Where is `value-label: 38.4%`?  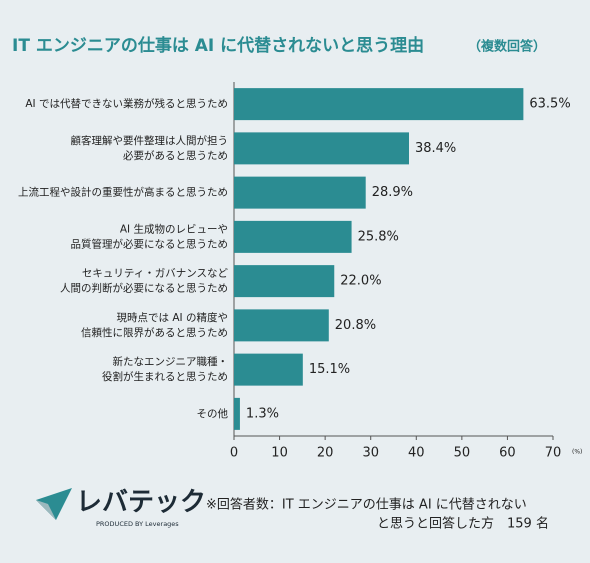 value-label: 38.4% is located at coordinates (435, 148).